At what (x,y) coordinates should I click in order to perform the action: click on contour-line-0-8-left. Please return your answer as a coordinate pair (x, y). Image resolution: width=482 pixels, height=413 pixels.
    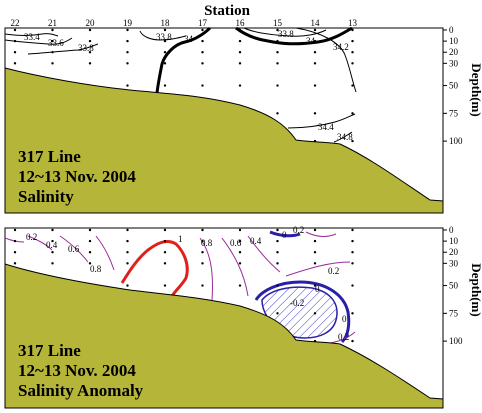
    Looking at the image, I should click on (105, 253).